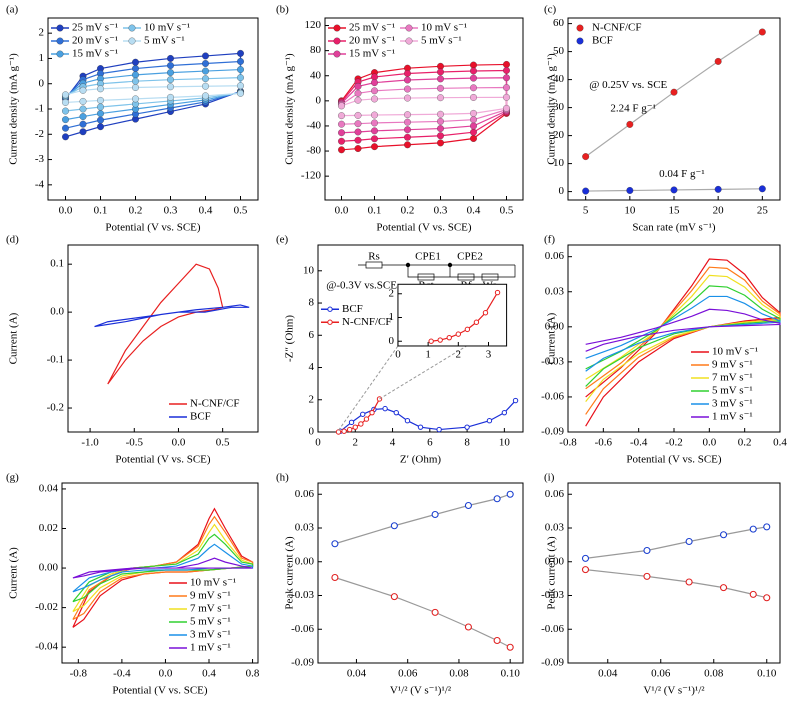 This screenshot has width=791, height=703. I want to click on circuit-label: CPE1, so click(428, 257).